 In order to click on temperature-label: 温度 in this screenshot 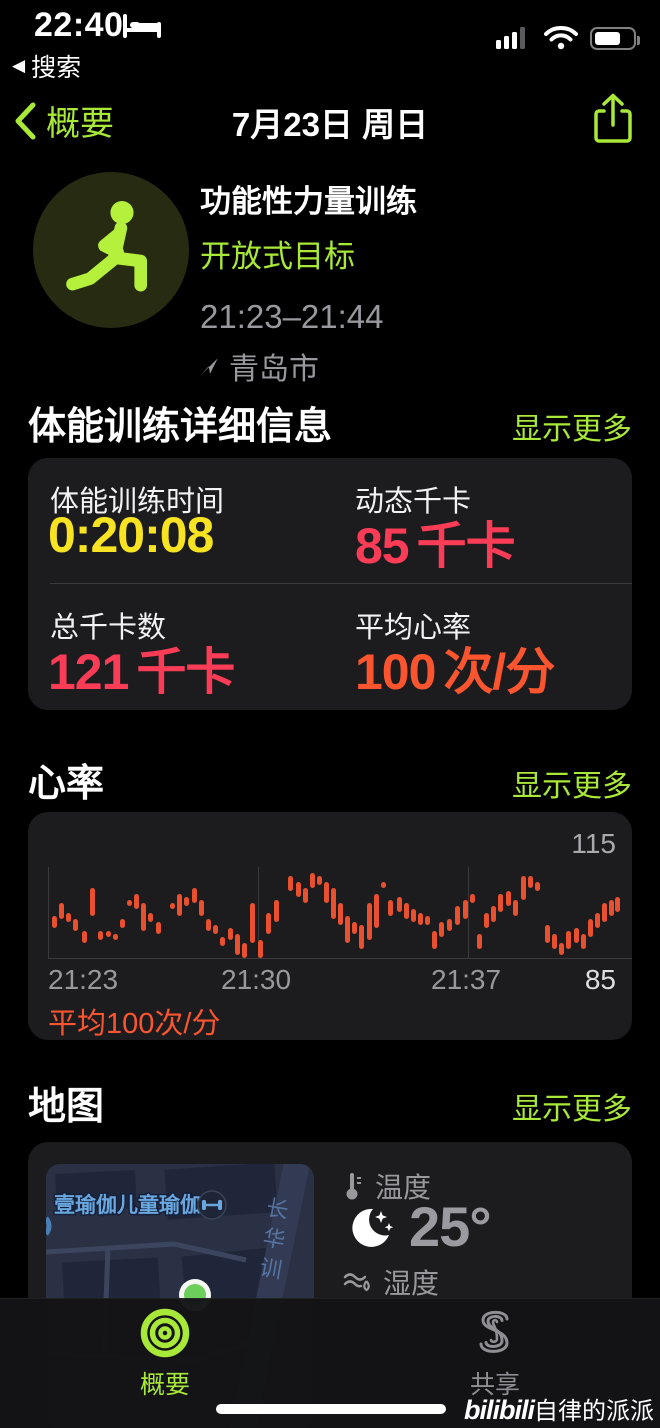, I will do `click(403, 1187)`.